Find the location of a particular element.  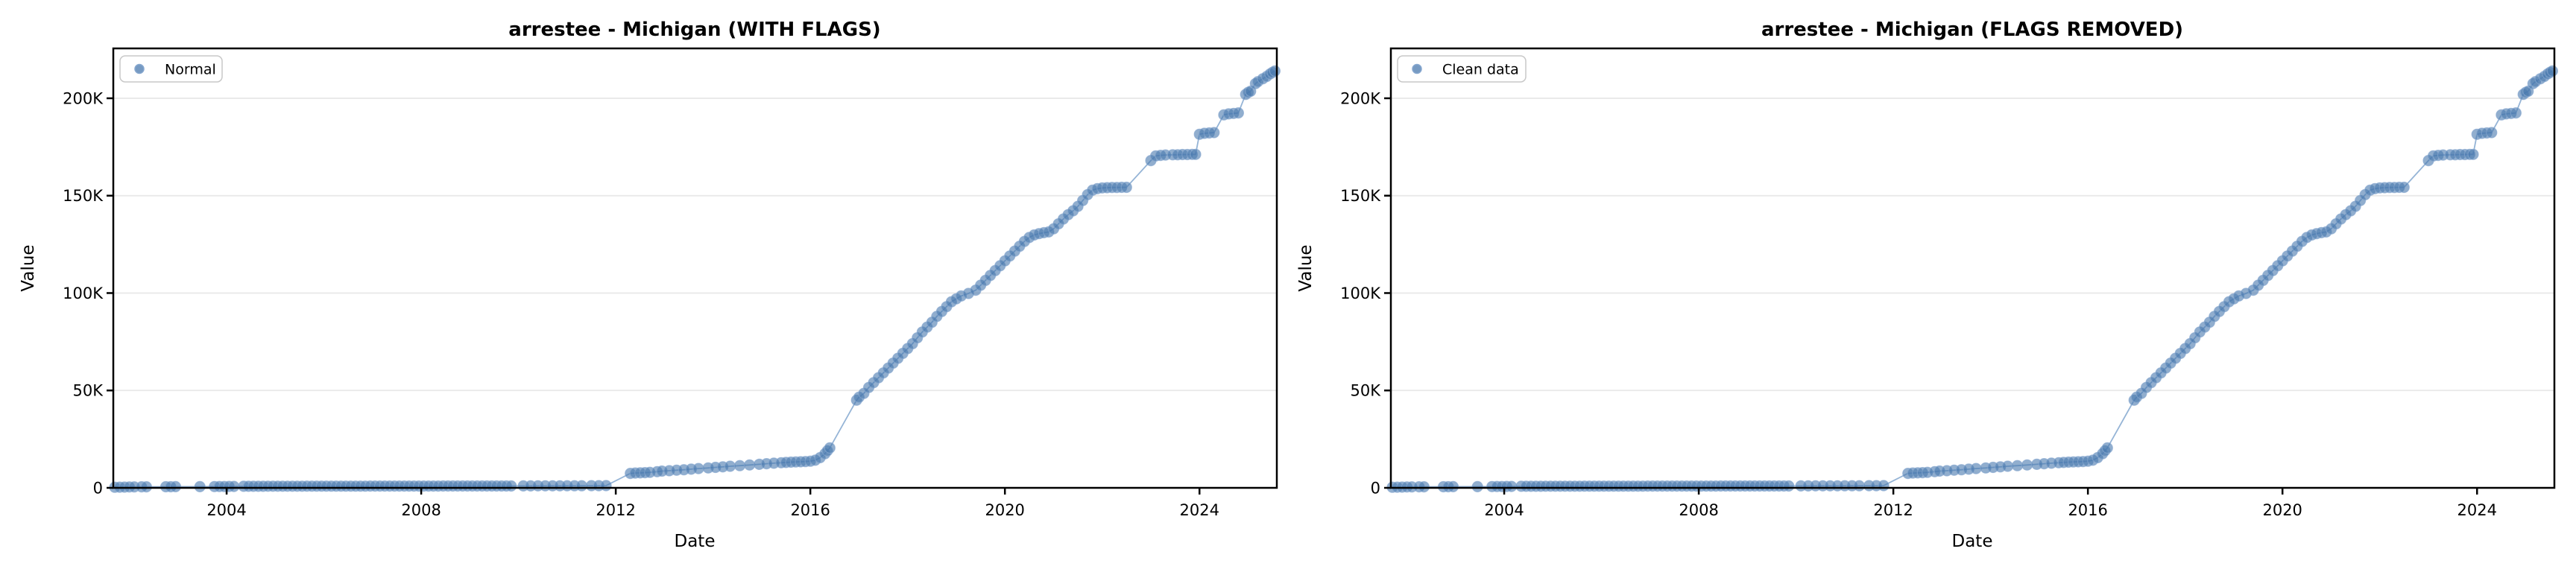

legend: Clean data is located at coordinates (1462, 69).